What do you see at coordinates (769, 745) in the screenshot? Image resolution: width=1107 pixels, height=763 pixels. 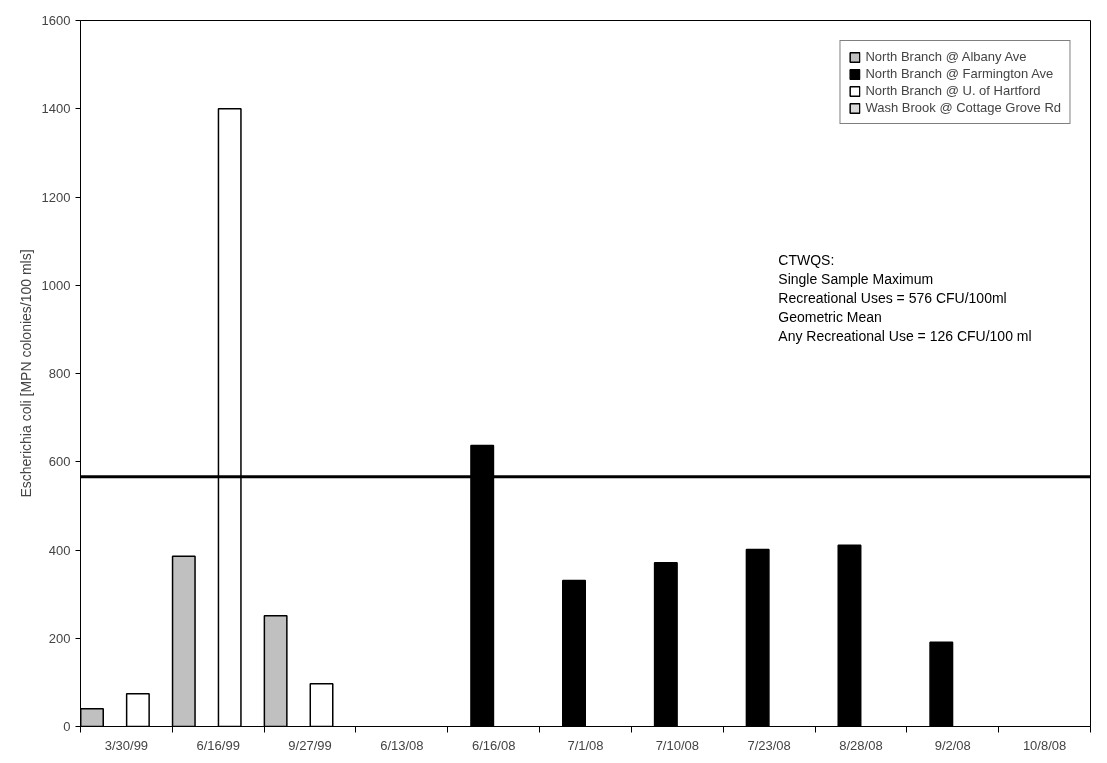 I see `x-tick-label: 7/23/08` at bounding box center [769, 745].